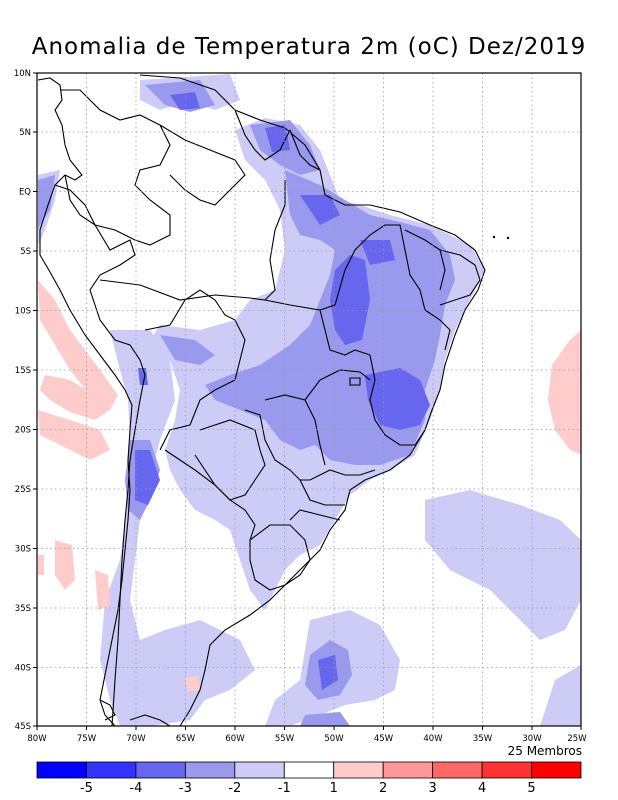 Image resolution: width=618 pixels, height=800 pixels. What do you see at coordinates (23, 312) in the screenshot?
I see `lat-label: 10S` at bounding box center [23, 312].